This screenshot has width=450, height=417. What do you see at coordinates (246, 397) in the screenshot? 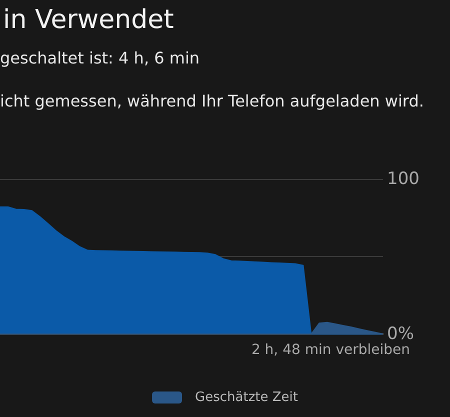
I see `legend-label: Geschätzte Zeit` at bounding box center [246, 397].